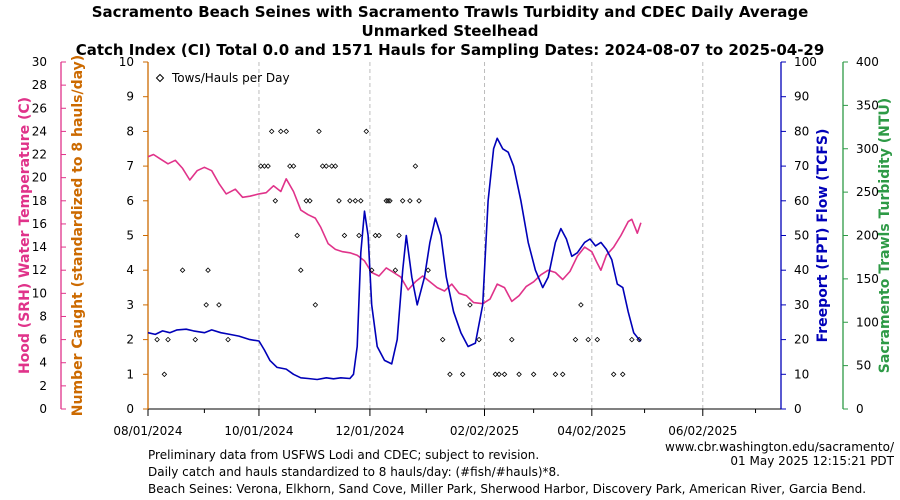 Image resolution: width=900 pixels, height=500 pixels. I want to click on x-tick-label: 12/01/2024, so click(369, 431).